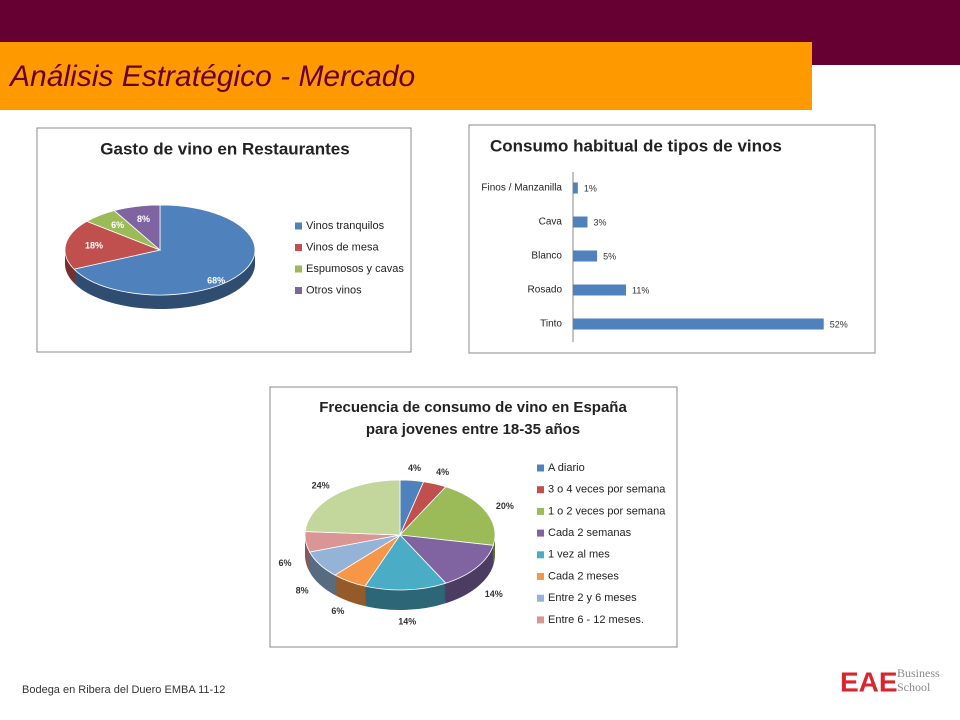 This screenshot has width=960, height=720. I want to click on title-band, so click(406, 76).